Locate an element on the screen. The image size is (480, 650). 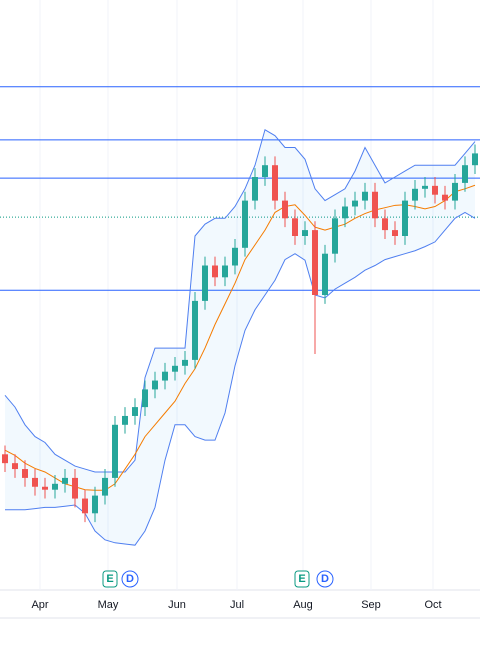
x-tick-label: Jul is located at coordinates (237, 605).